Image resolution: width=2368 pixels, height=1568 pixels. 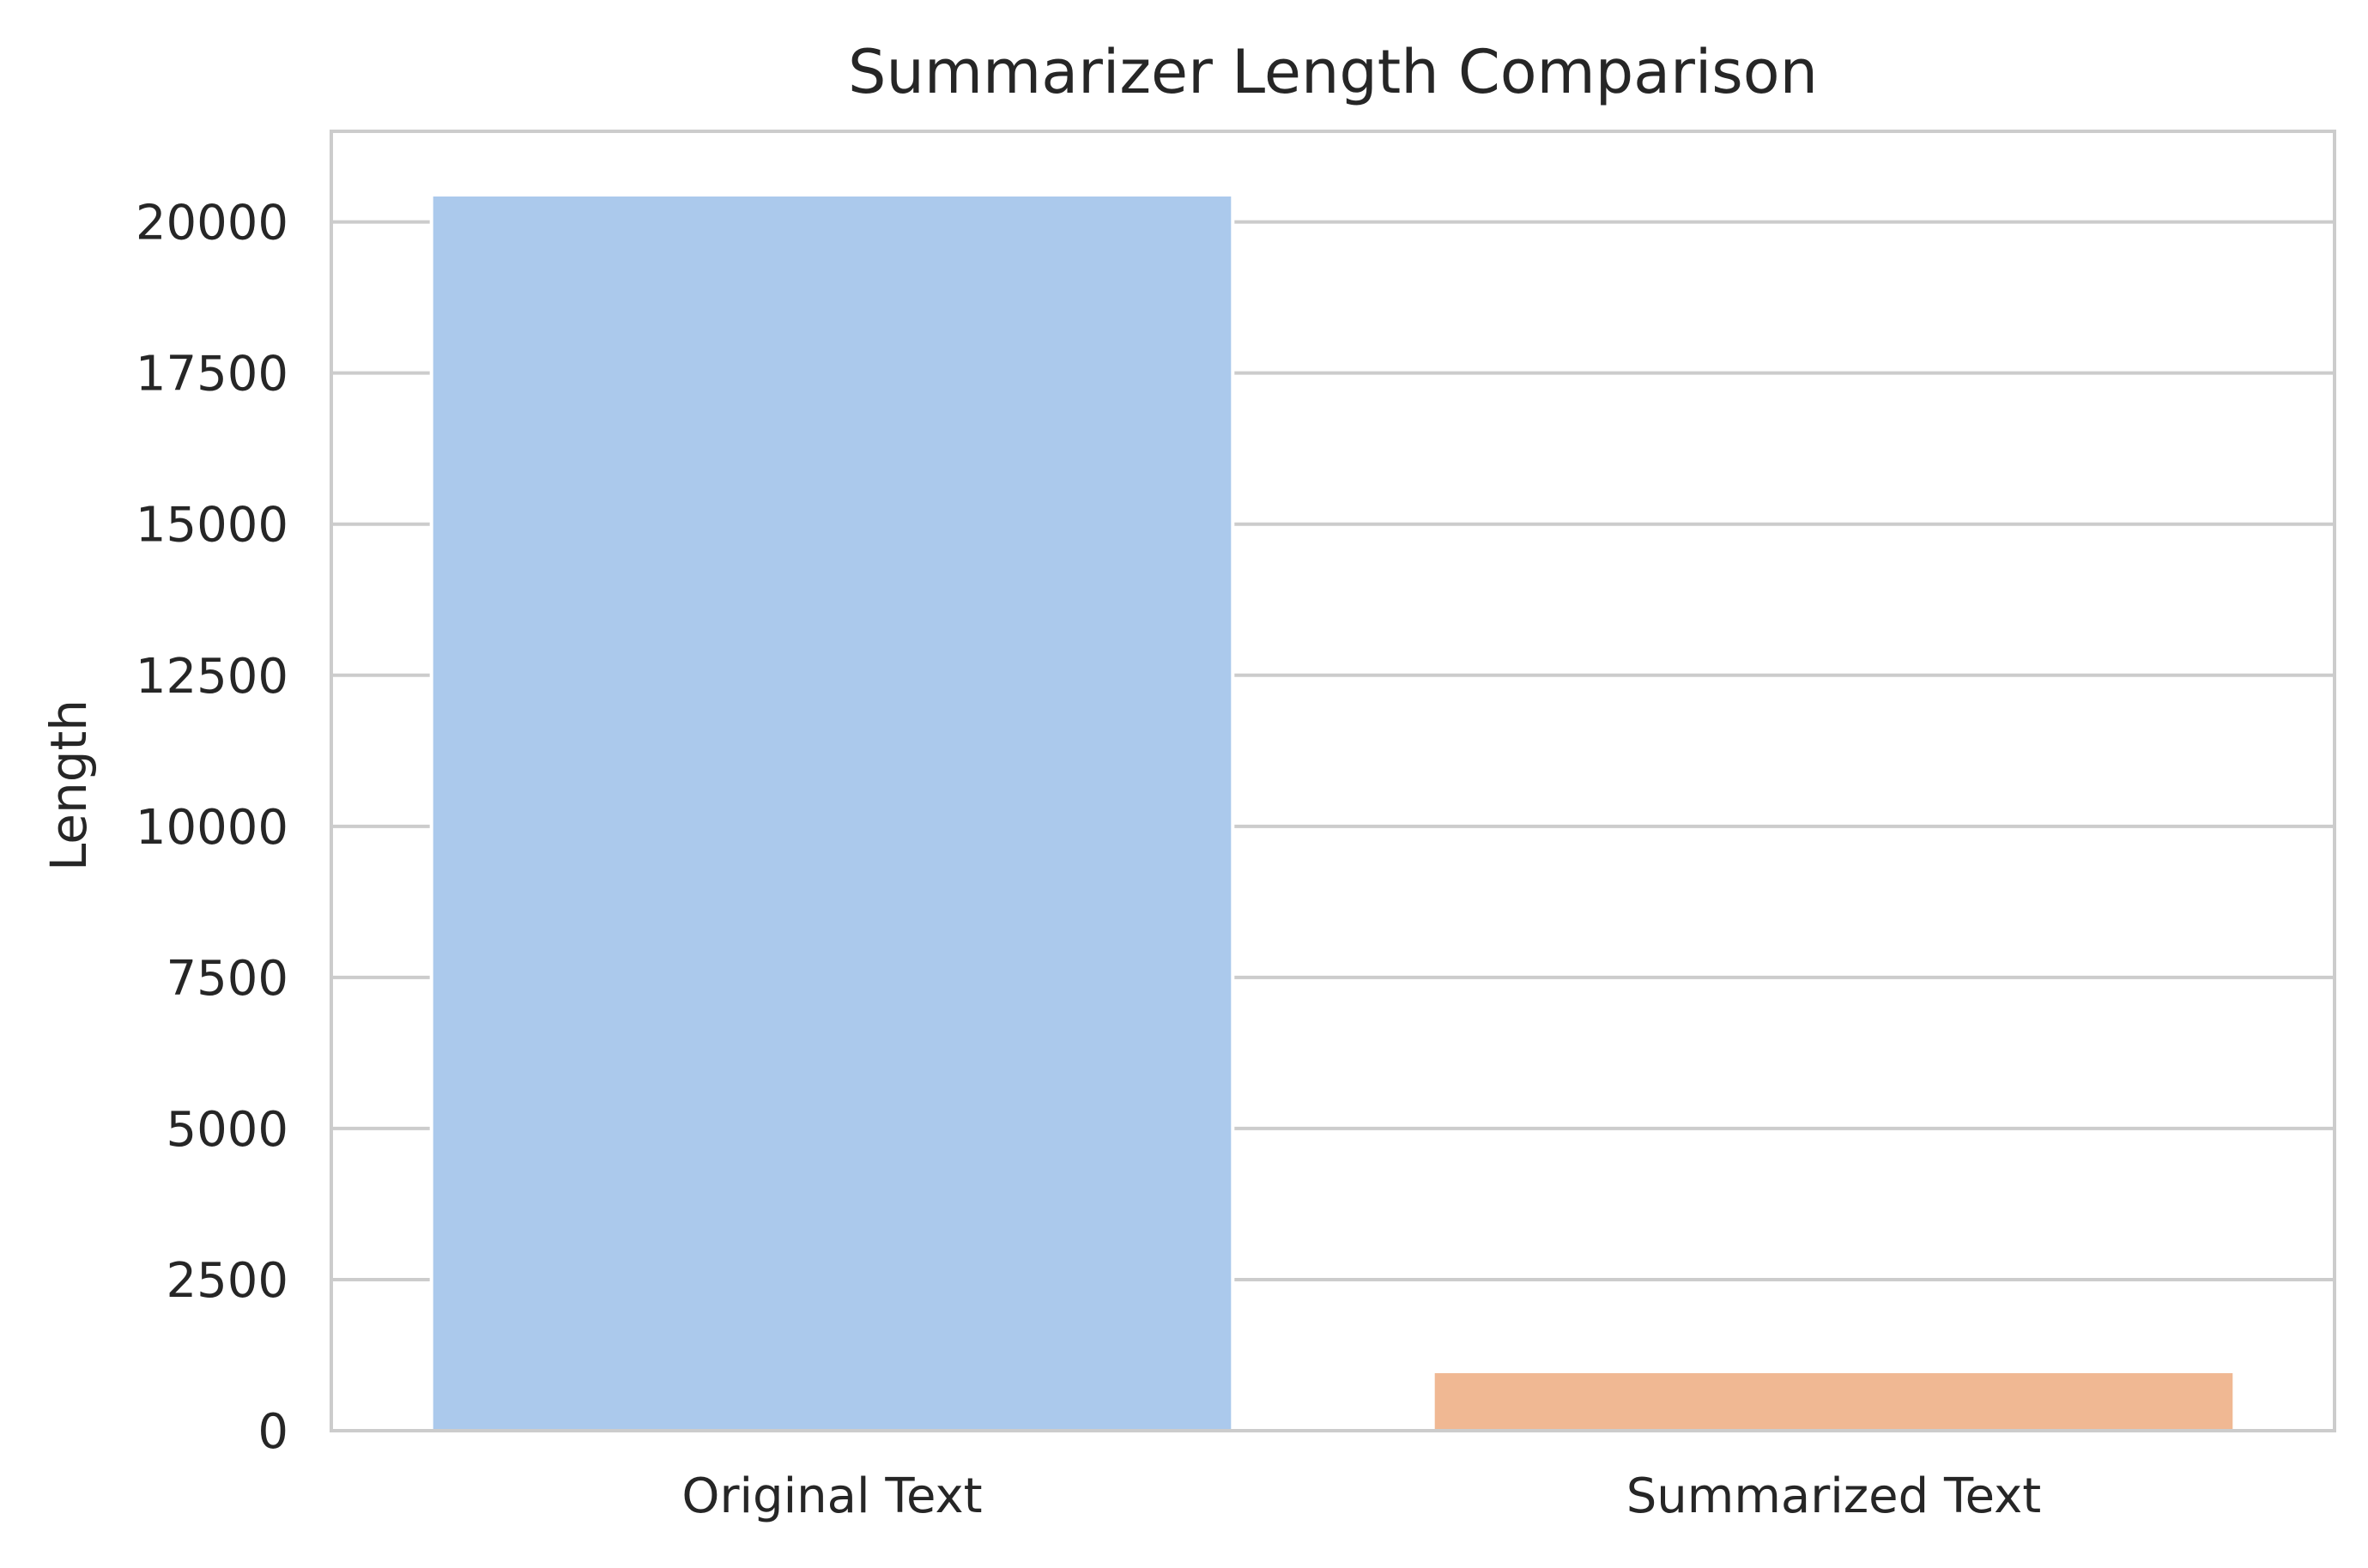 I want to click on y-tick-label: 20000, so click(x=212, y=223).